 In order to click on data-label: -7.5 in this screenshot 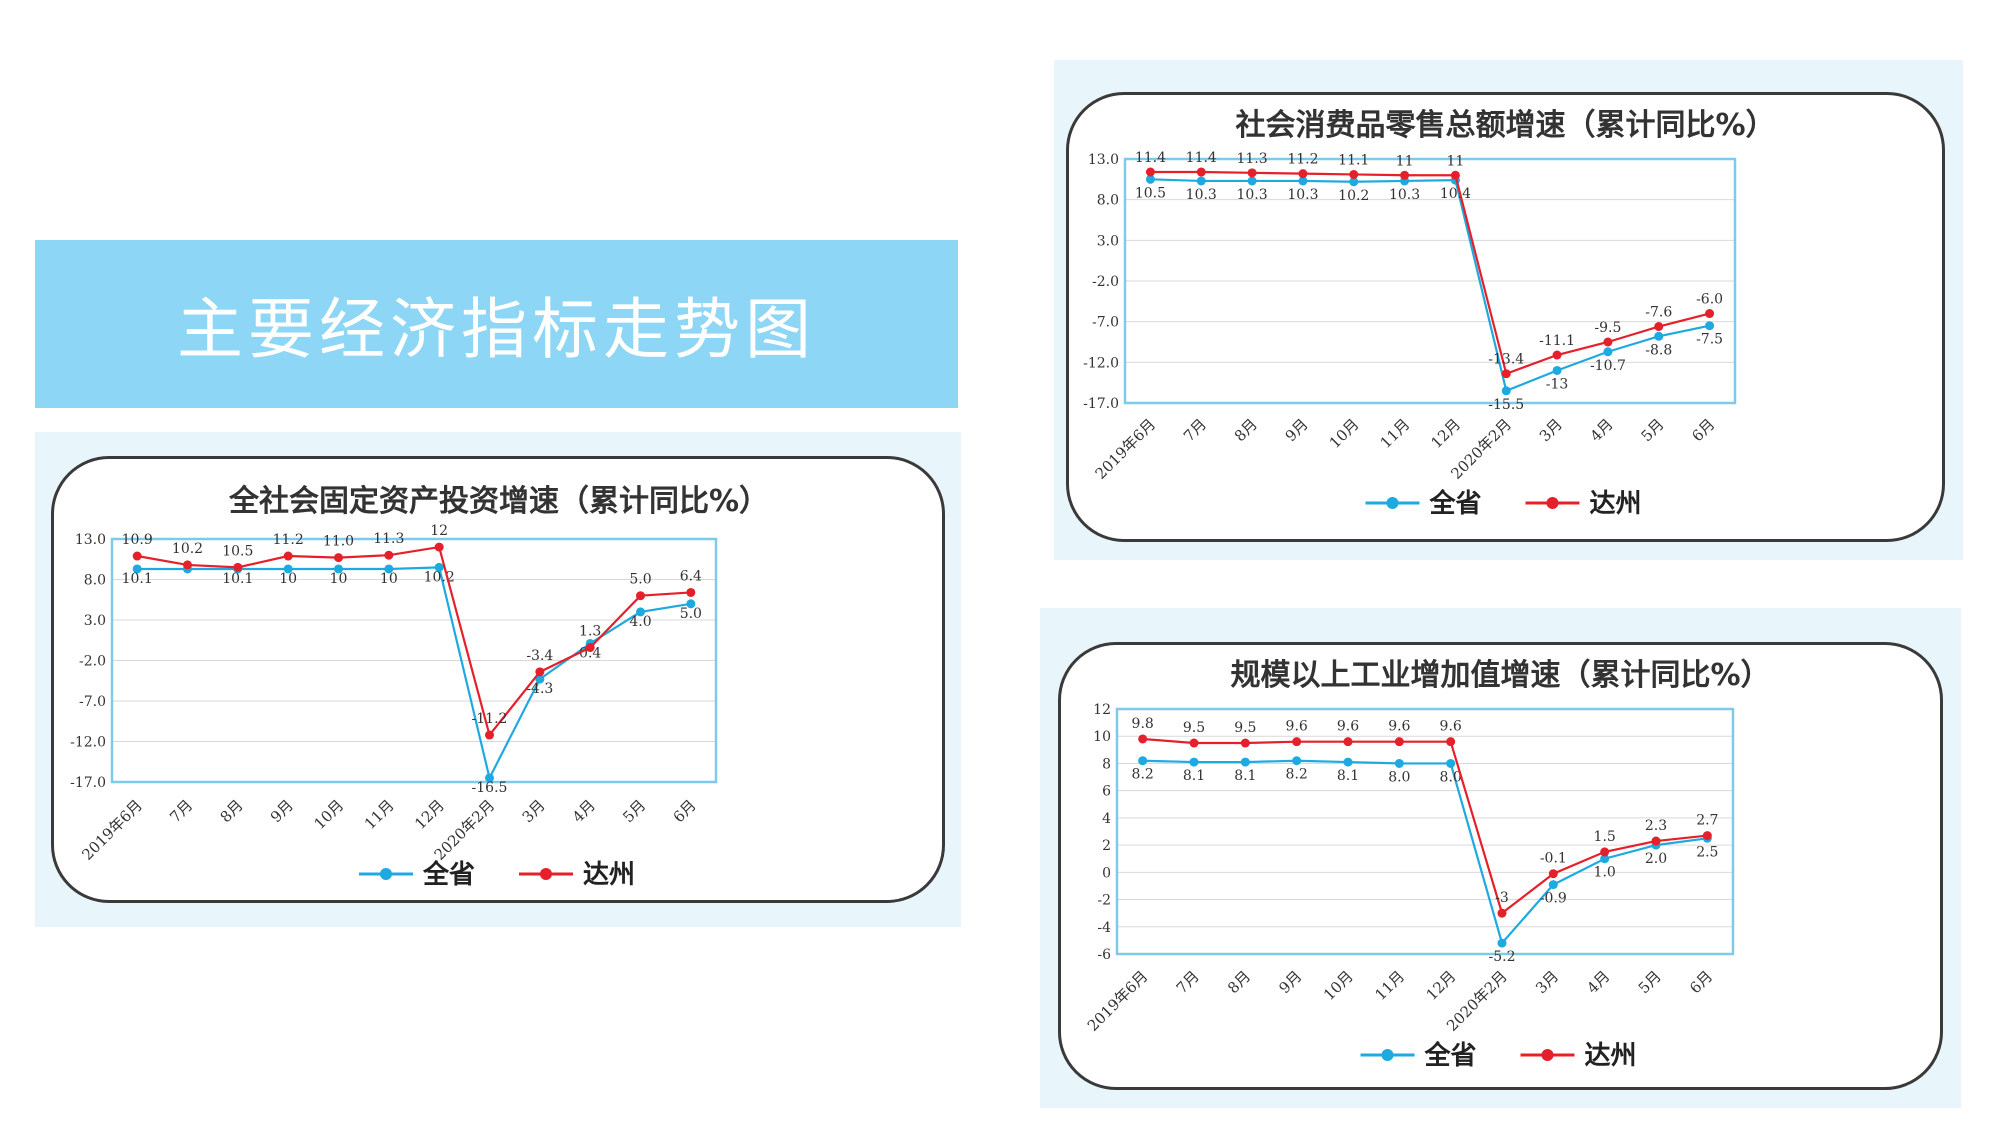, I will do `click(1709, 340)`.